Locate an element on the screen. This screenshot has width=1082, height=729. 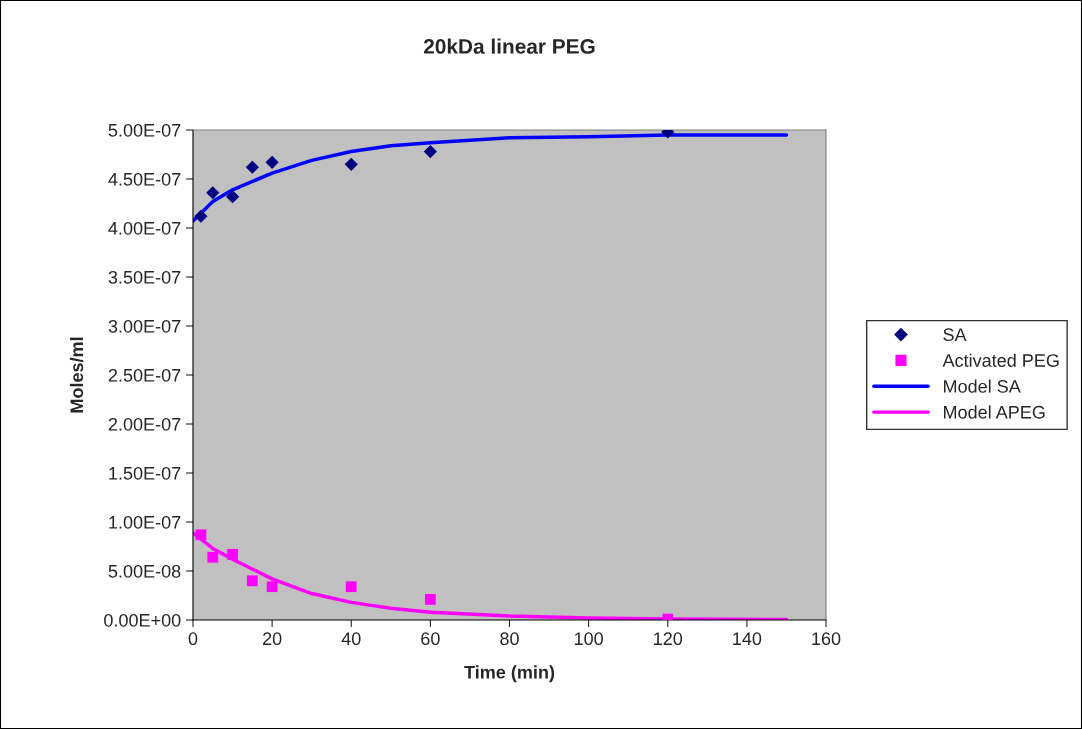
y-tick-label: 4.50E-07 is located at coordinates (144, 179).